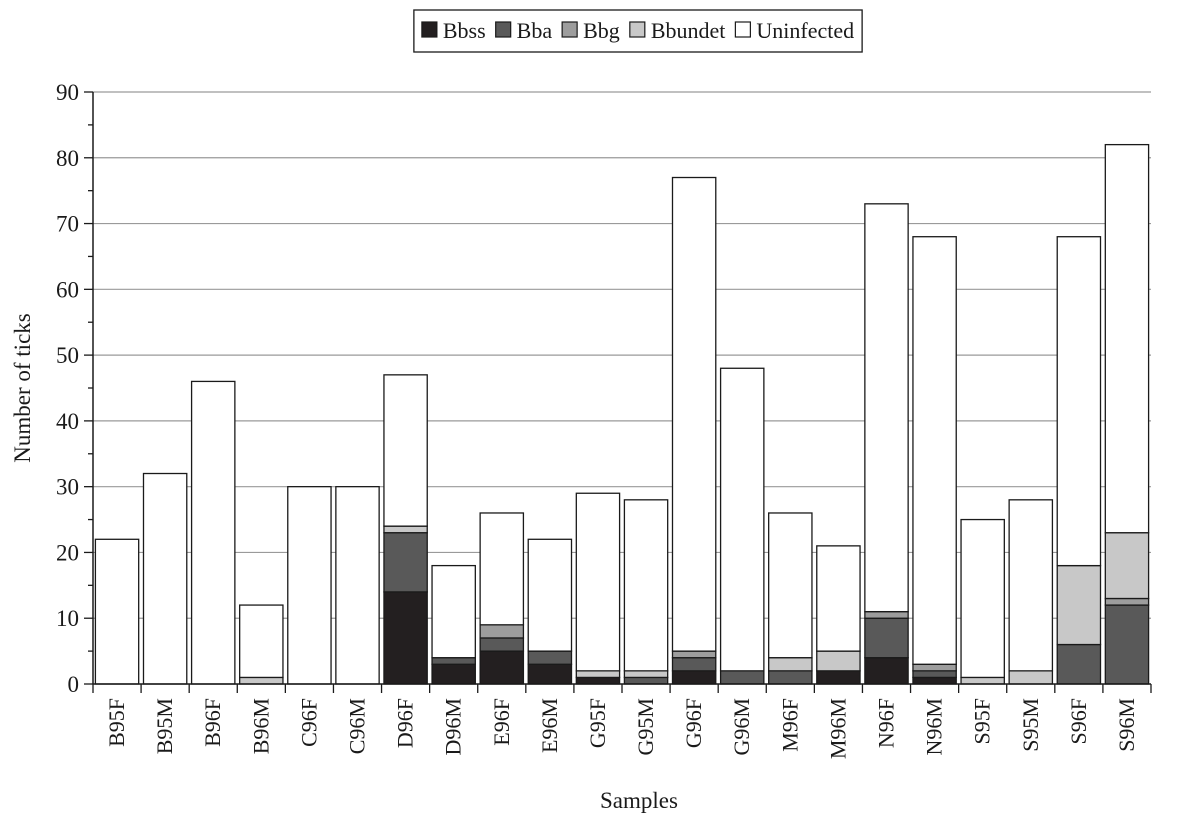 The image size is (1179, 821). I want to click on bar-segment-uninfected-g96f, so click(694, 414).